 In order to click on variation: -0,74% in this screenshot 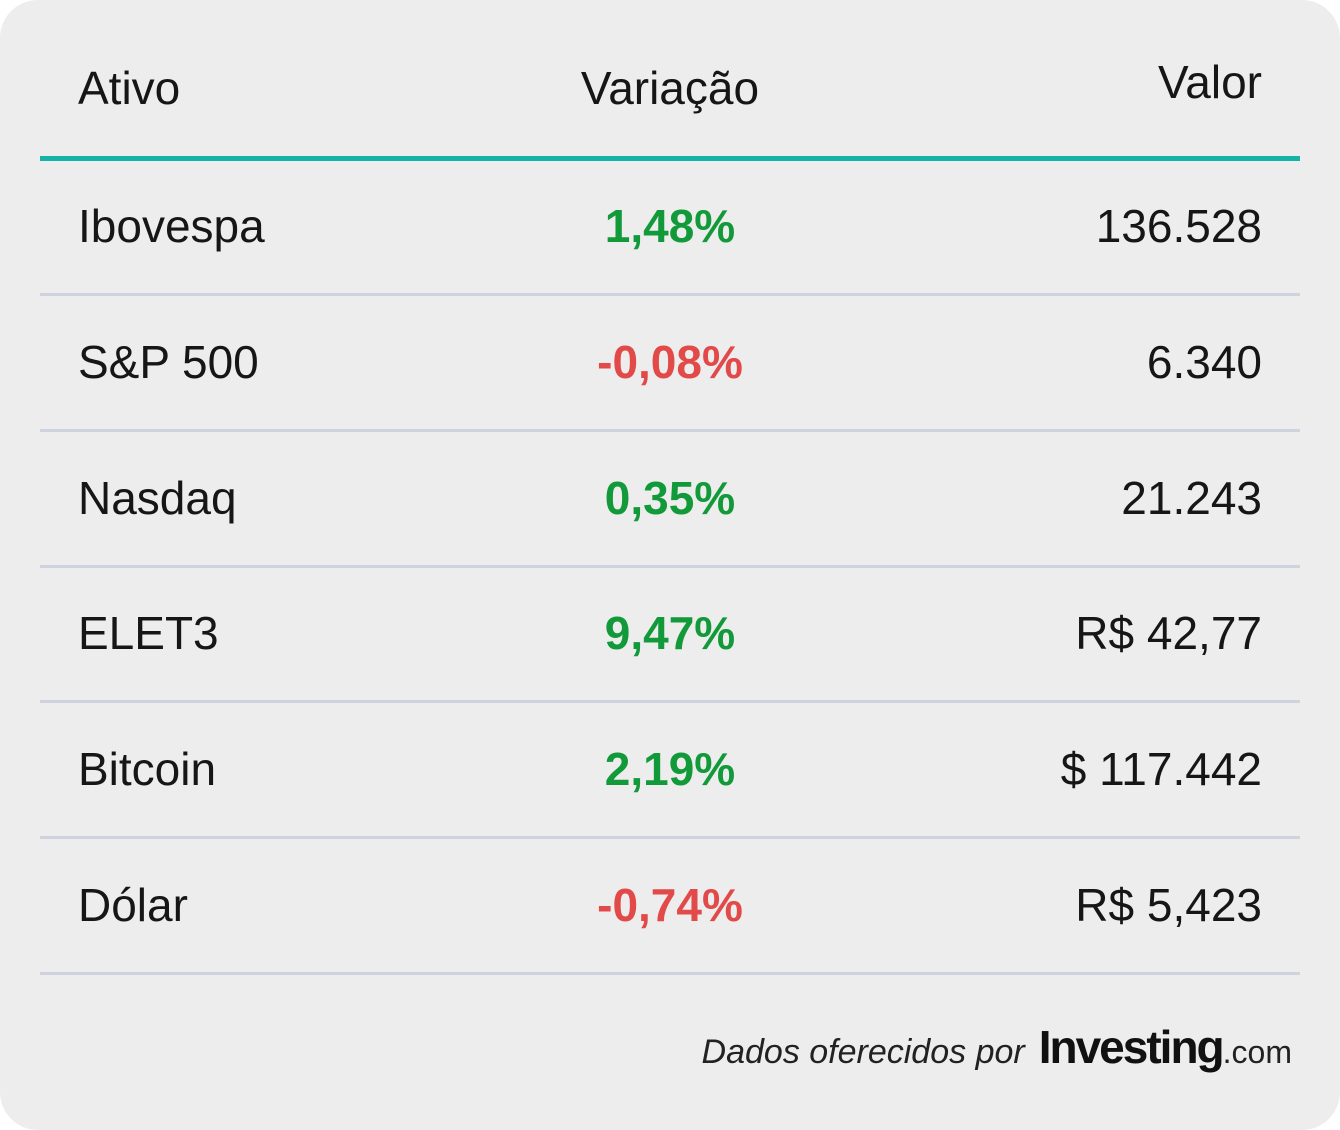, I will do `click(670, 905)`.